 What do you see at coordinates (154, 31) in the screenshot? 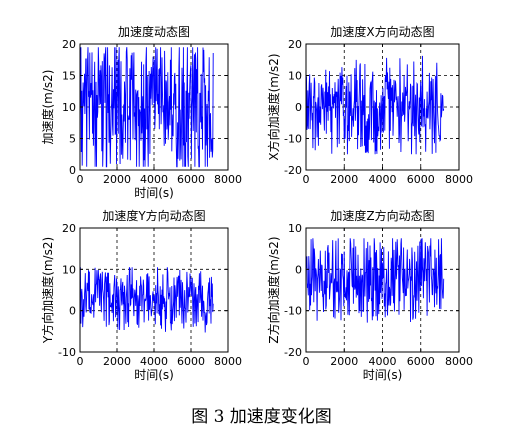
I see `chart-title: 加速度动态图` at bounding box center [154, 31].